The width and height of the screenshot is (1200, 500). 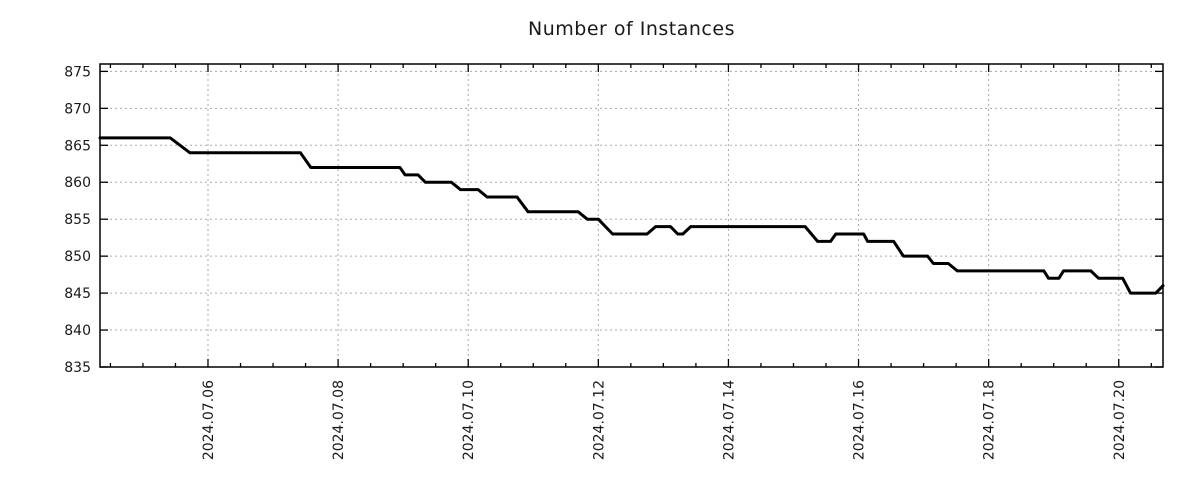 What do you see at coordinates (339, 420) in the screenshot?
I see `x-tick-label: 2024.07.08` at bounding box center [339, 420].